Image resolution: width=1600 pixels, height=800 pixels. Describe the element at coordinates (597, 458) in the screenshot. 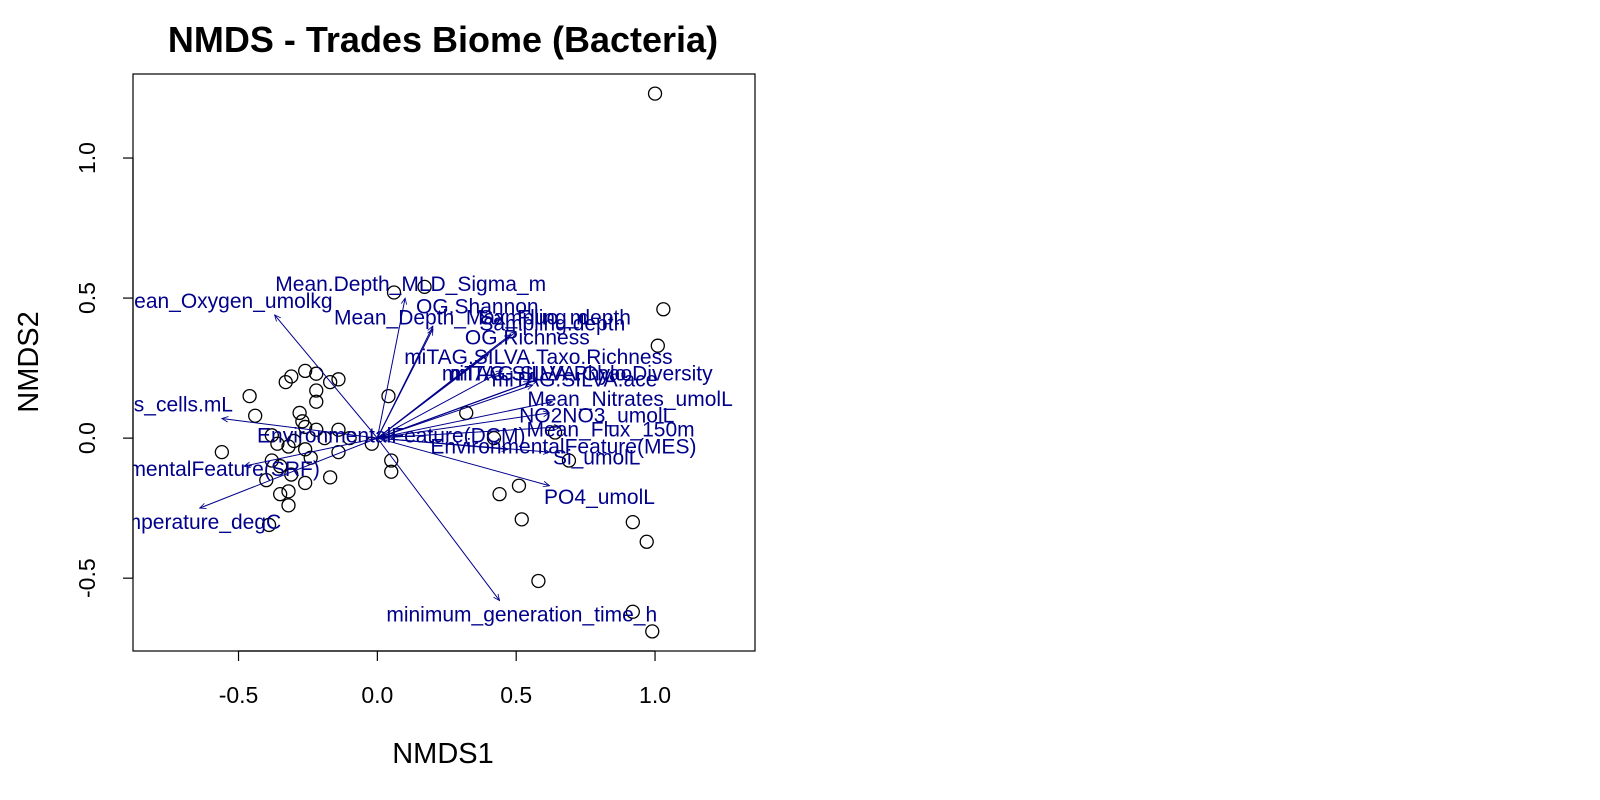

I see `env-vector-label: Si_umolL` at that location.